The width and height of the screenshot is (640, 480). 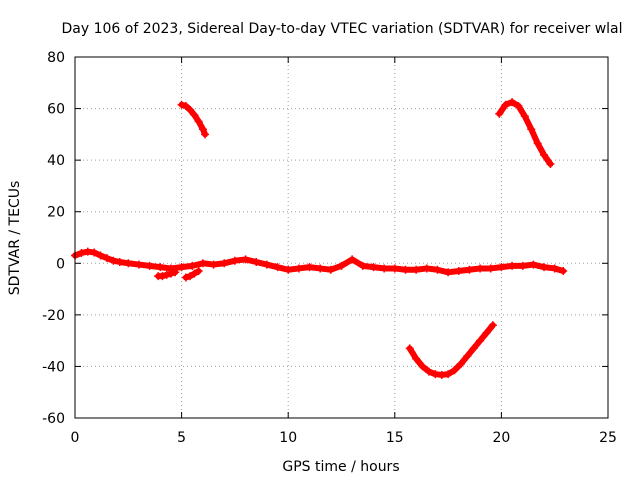 What do you see at coordinates (501, 438) in the screenshot?
I see `x-tick-label: 20` at bounding box center [501, 438].